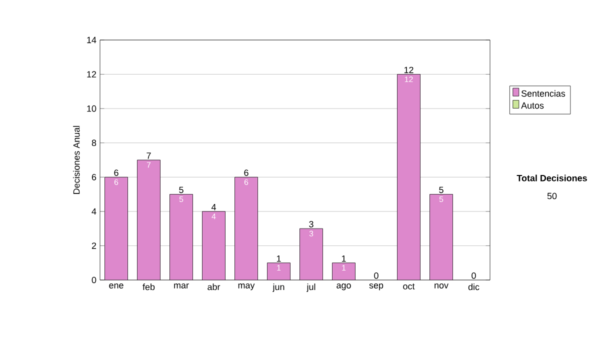  Describe the element at coordinates (94, 177) in the screenshot. I see `y-tick-label: 6` at that location.